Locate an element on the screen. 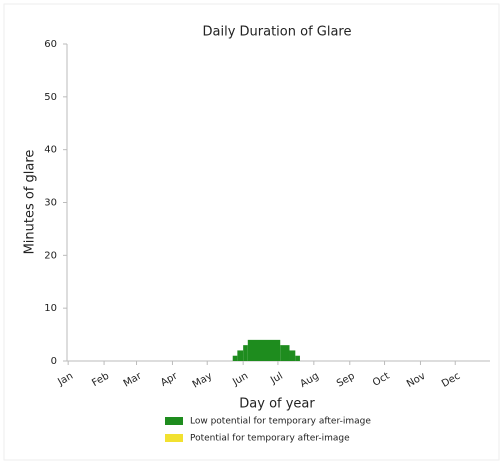 The image size is (503, 464). y-tick-label: 30 is located at coordinates (50, 203).